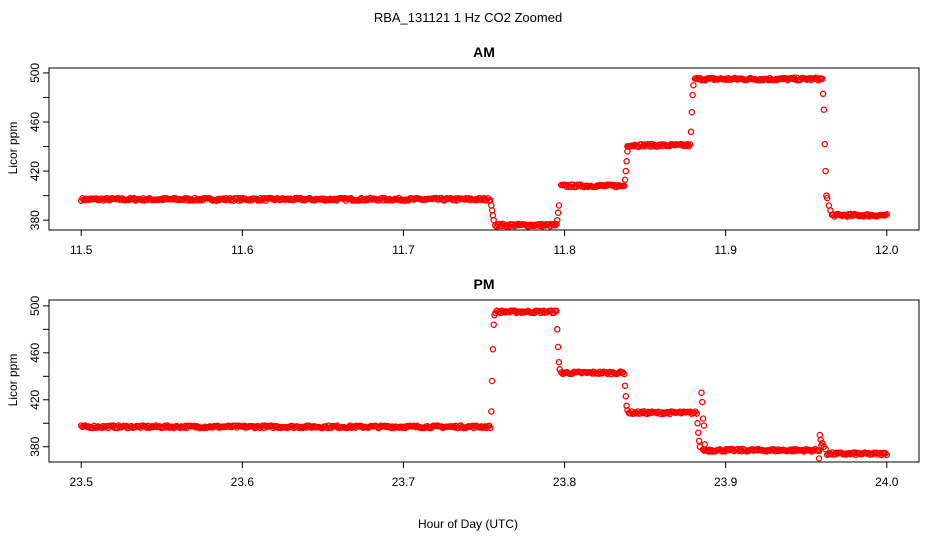 The width and height of the screenshot is (936, 540). Describe the element at coordinates (35, 220) in the screenshot. I see `am-y-tick-label-0: 380` at that location.